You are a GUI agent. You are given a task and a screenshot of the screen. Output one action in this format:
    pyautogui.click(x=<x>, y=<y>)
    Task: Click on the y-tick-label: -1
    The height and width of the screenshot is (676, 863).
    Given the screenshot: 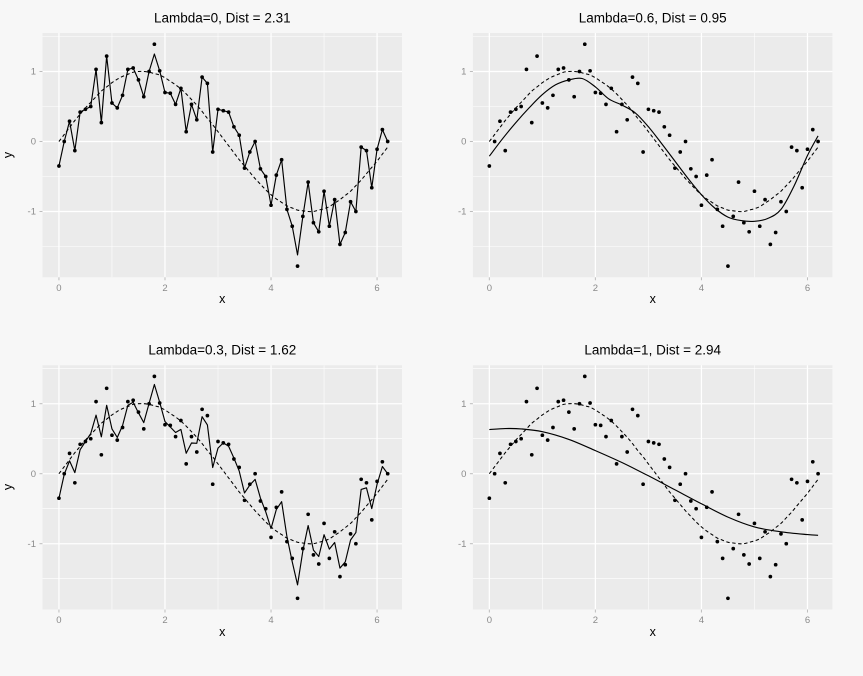 What is the action you would take?
    pyautogui.click(x=32, y=212)
    